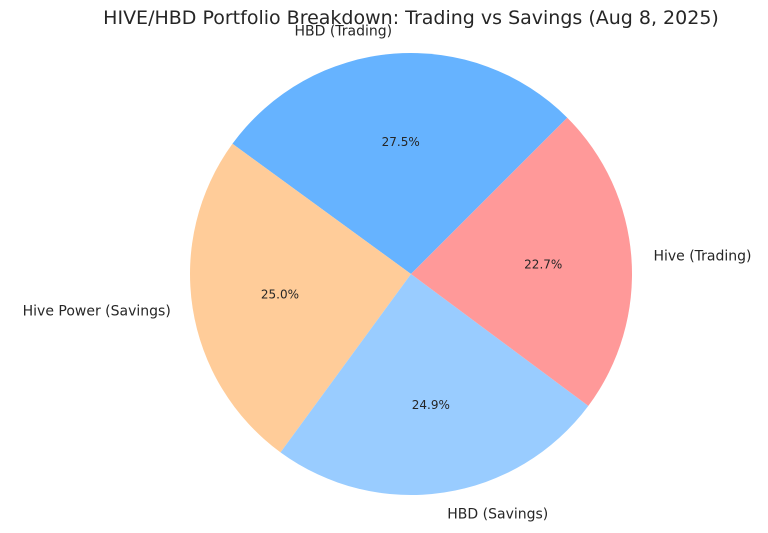 The image size is (768, 533). Describe the element at coordinates (343, 32) in the screenshot. I see `slice-label-0: HBD (Trading)` at that location.